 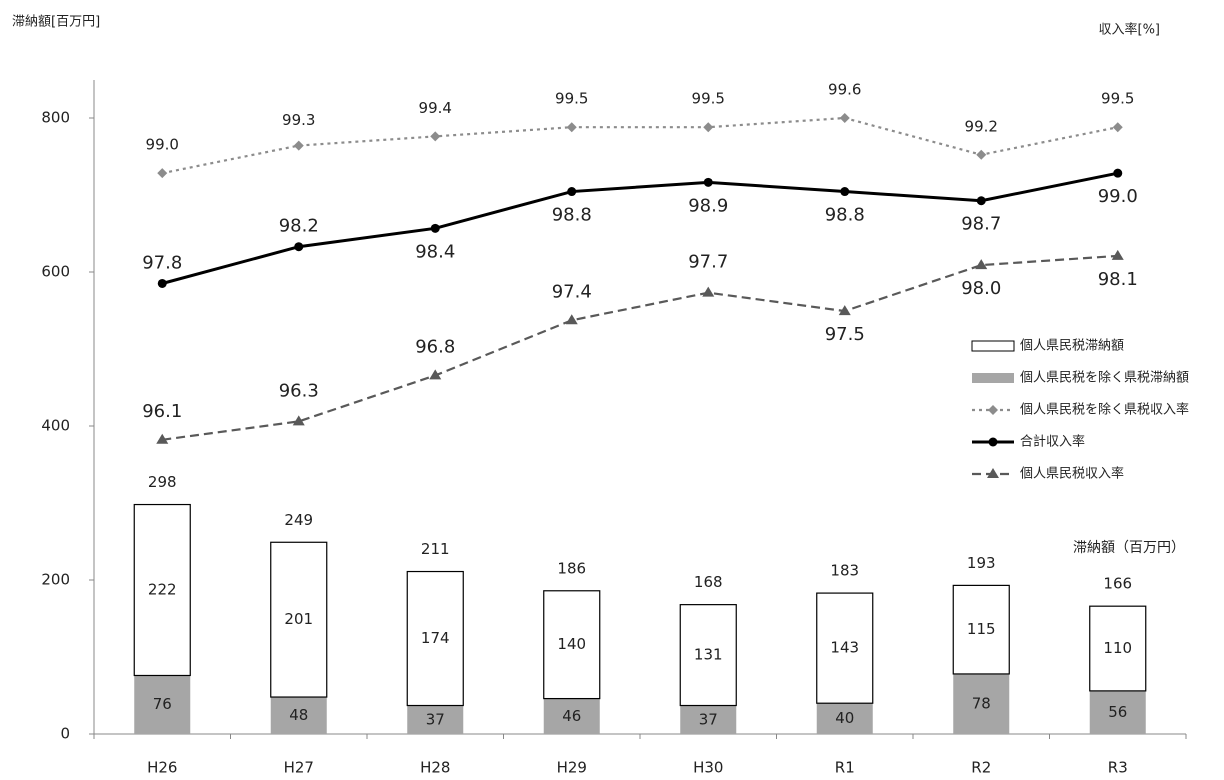 I want to click on bar-value-label: 56, so click(x=1117, y=712).